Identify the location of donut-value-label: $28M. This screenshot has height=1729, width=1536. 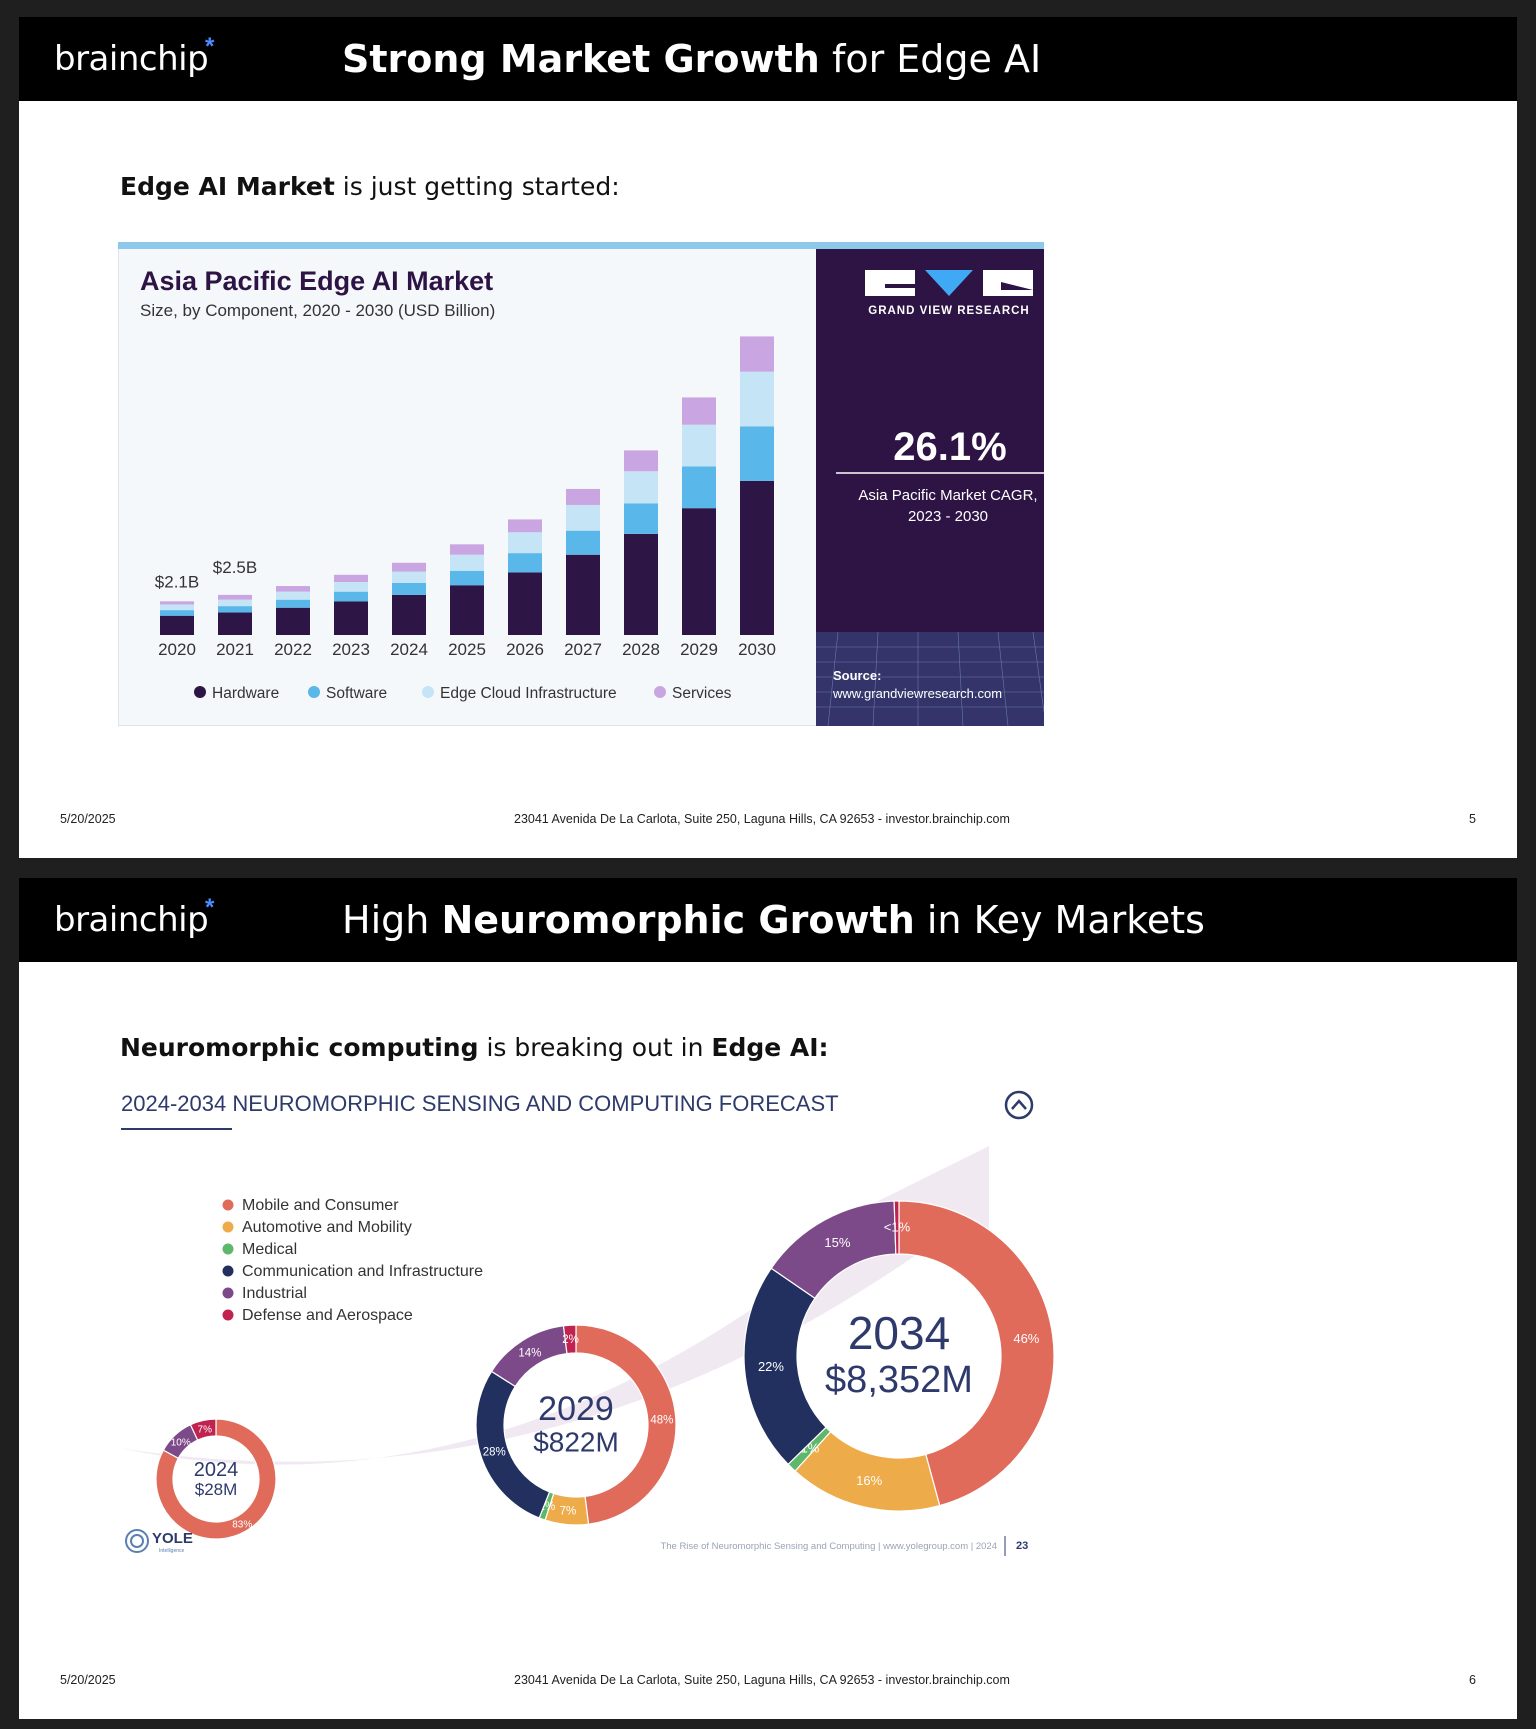
(216, 1489).